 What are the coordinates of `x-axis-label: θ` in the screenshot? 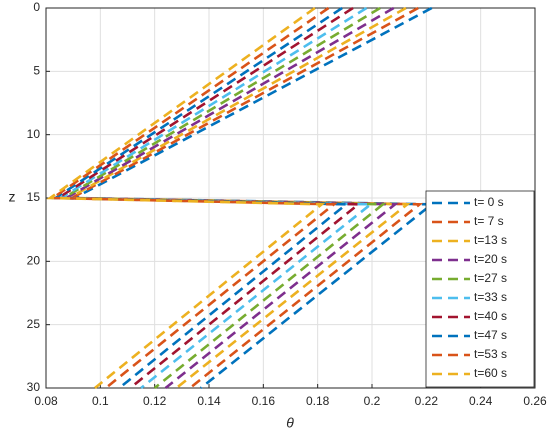 It's located at (290, 423).